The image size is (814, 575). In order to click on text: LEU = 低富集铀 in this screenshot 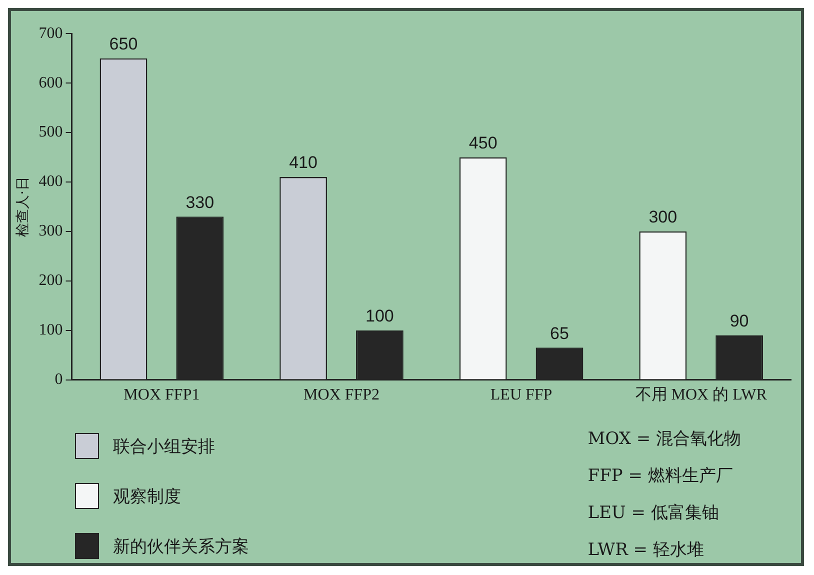, I will do `click(654, 513)`.